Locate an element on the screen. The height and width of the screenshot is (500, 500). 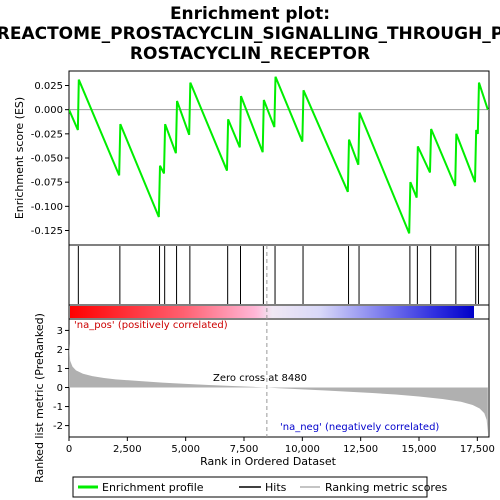
es-y-tick-label: 0.000 is located at coordinates (48, 110).